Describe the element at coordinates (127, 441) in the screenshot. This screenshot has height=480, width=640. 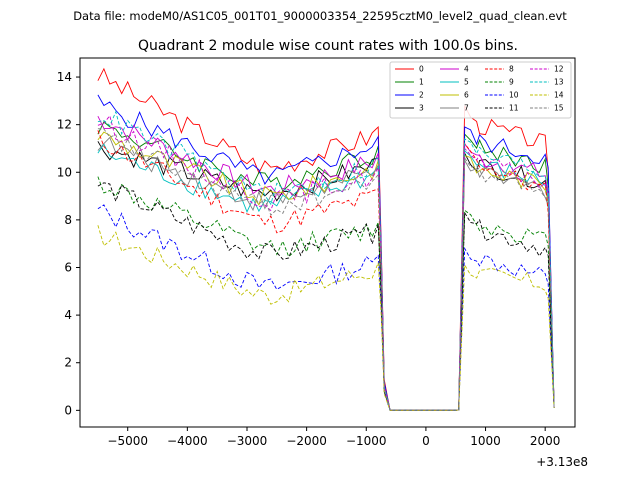
I see `x-tick-label: −5000` at that location.